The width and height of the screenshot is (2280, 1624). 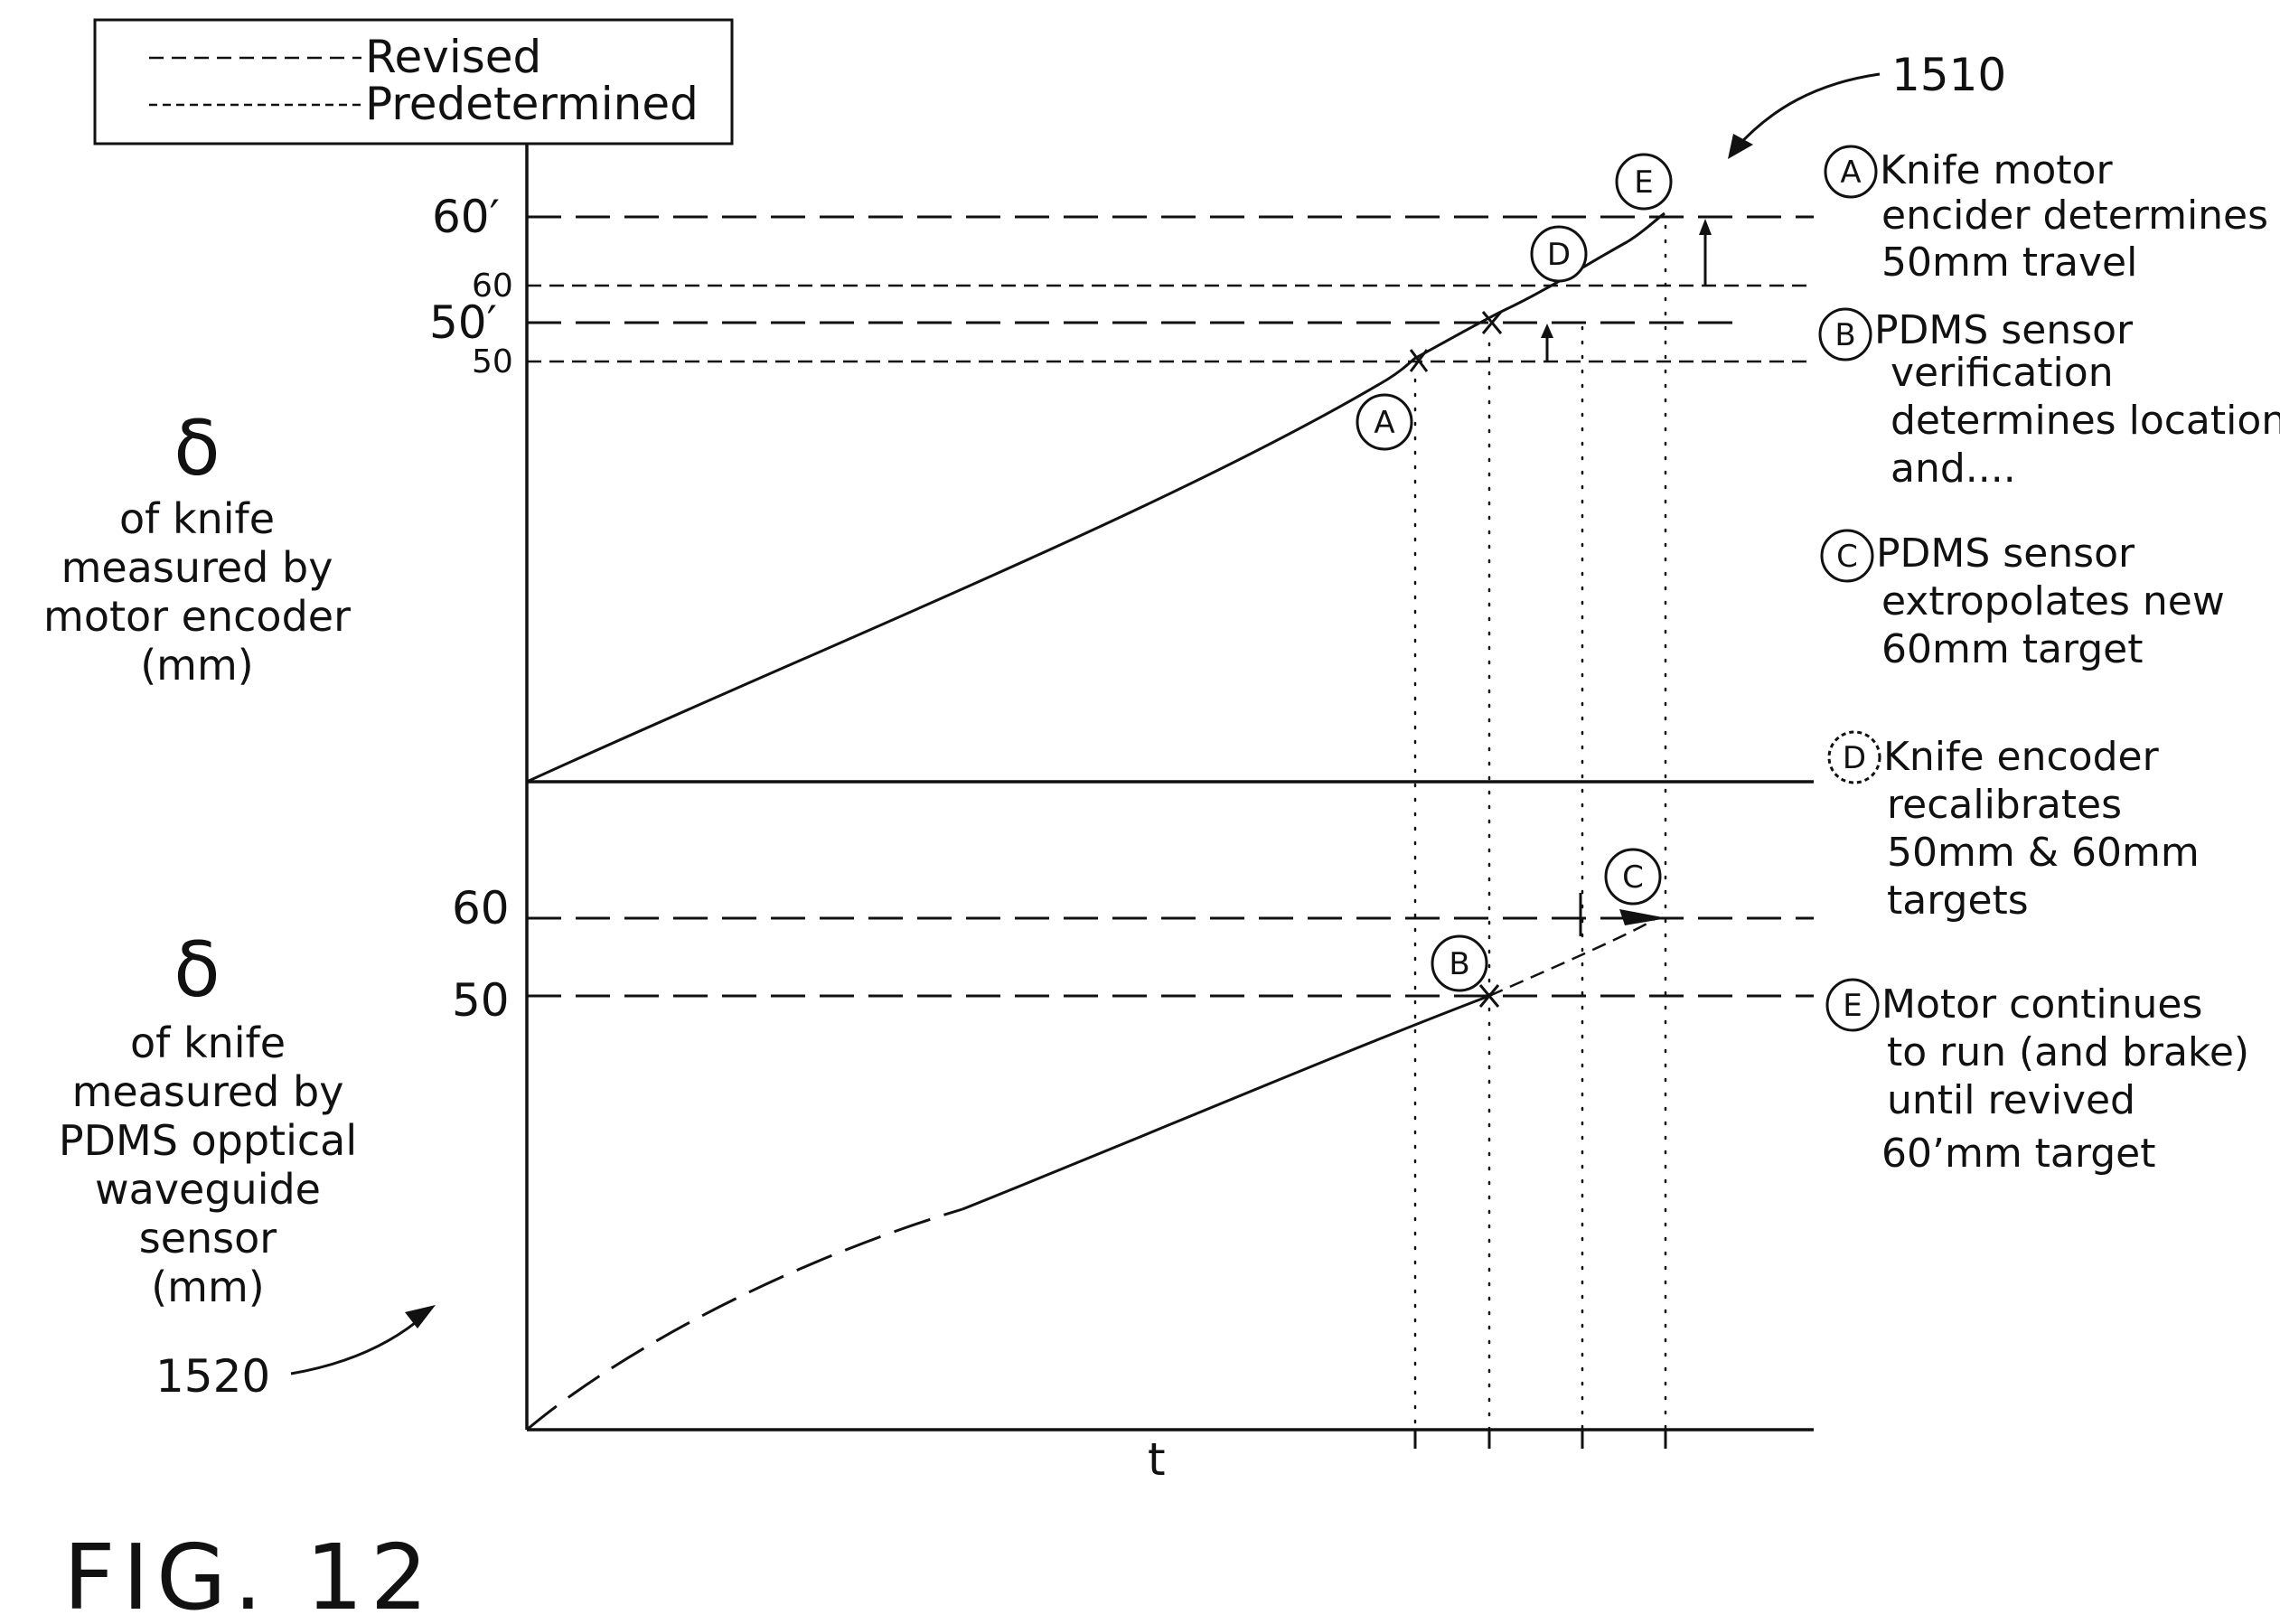 What do you see at coordinates (2004, 330) in the screenshot?
I see `note-B-line-1: PDMS sensor` at bounding box center [2004, 330].